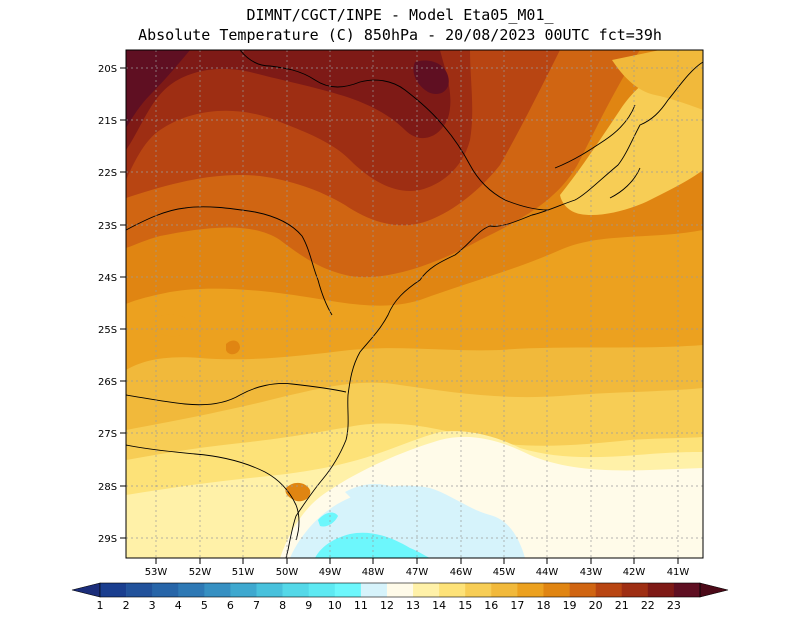  Describe the element at coordinates (634, 572) in the screenshot. I see `lon-label: 42W` at that location.